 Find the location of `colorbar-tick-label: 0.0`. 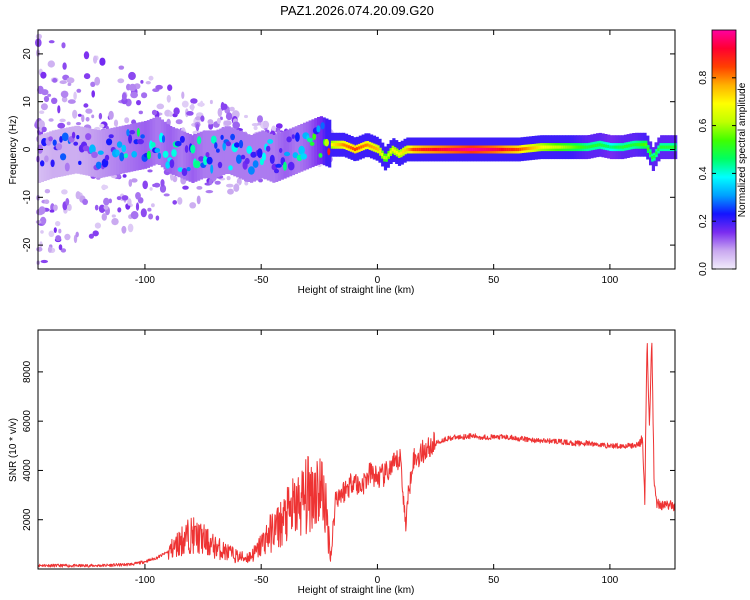

colorbar-tick-label: 0.0 is located at coordinates (703, 269).